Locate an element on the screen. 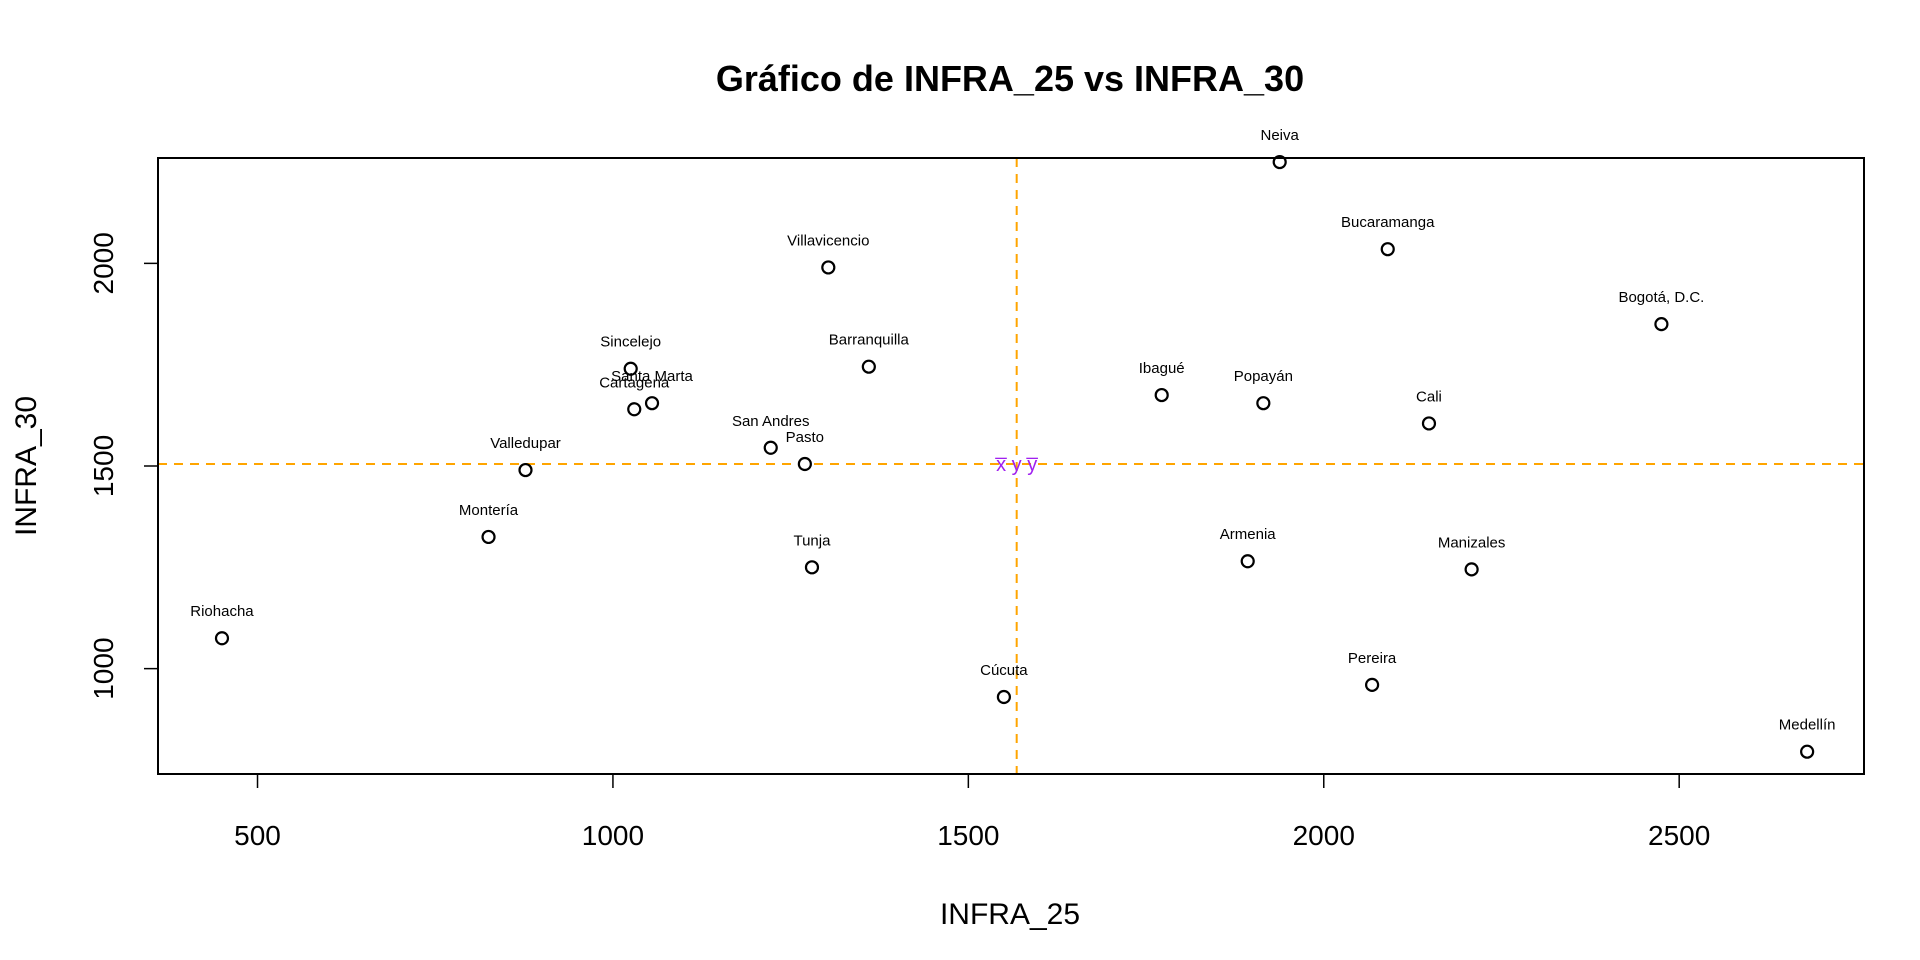  data-point-label: Tunja is located at coordinates (812, 540).